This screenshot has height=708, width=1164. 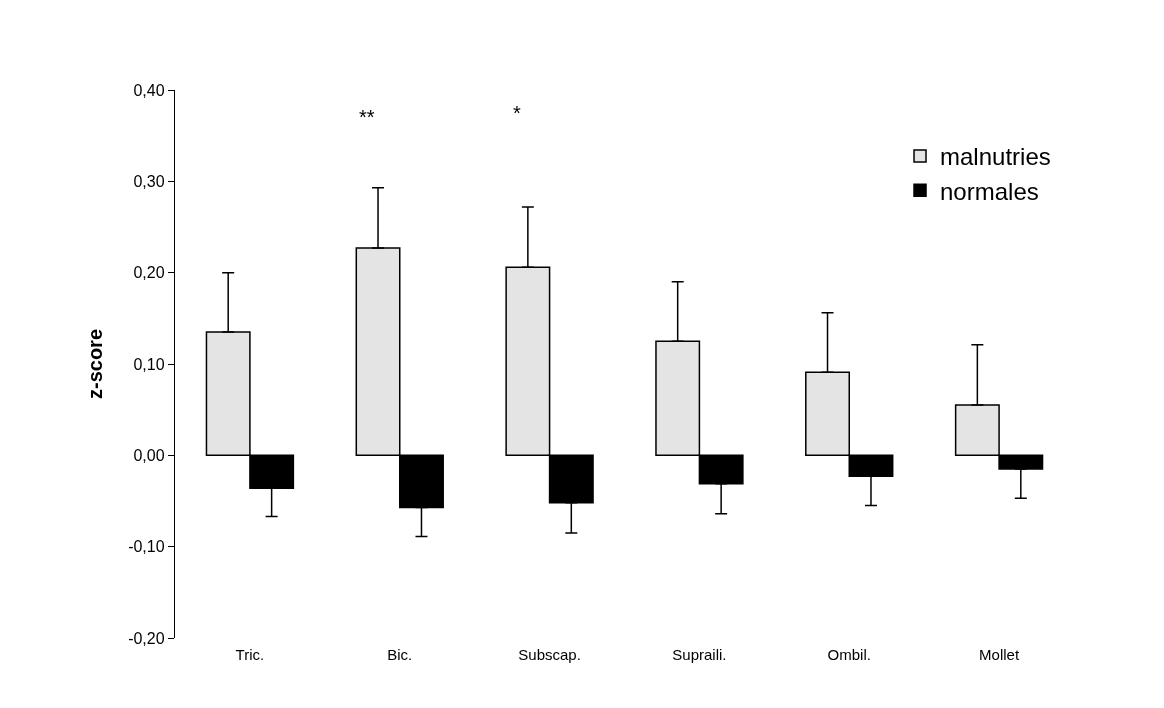 I want to click on legend-label: normales, so click(x=989, y=191).